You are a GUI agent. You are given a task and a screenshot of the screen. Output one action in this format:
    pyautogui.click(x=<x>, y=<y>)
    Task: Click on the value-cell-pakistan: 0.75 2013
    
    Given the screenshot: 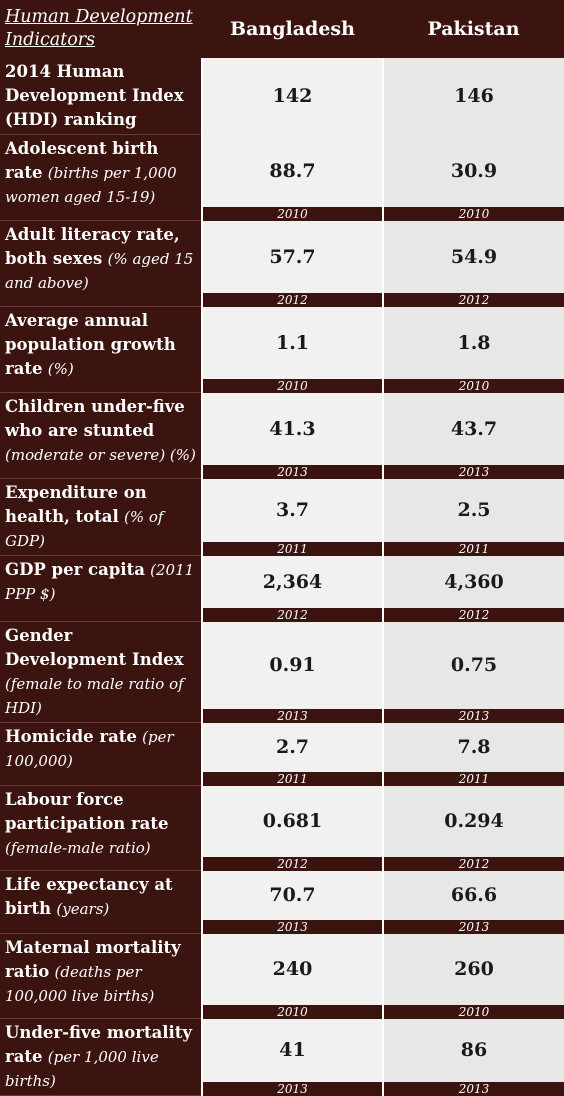 What is the action you would take?
    pyautogui.click(x=473, y=672)
    